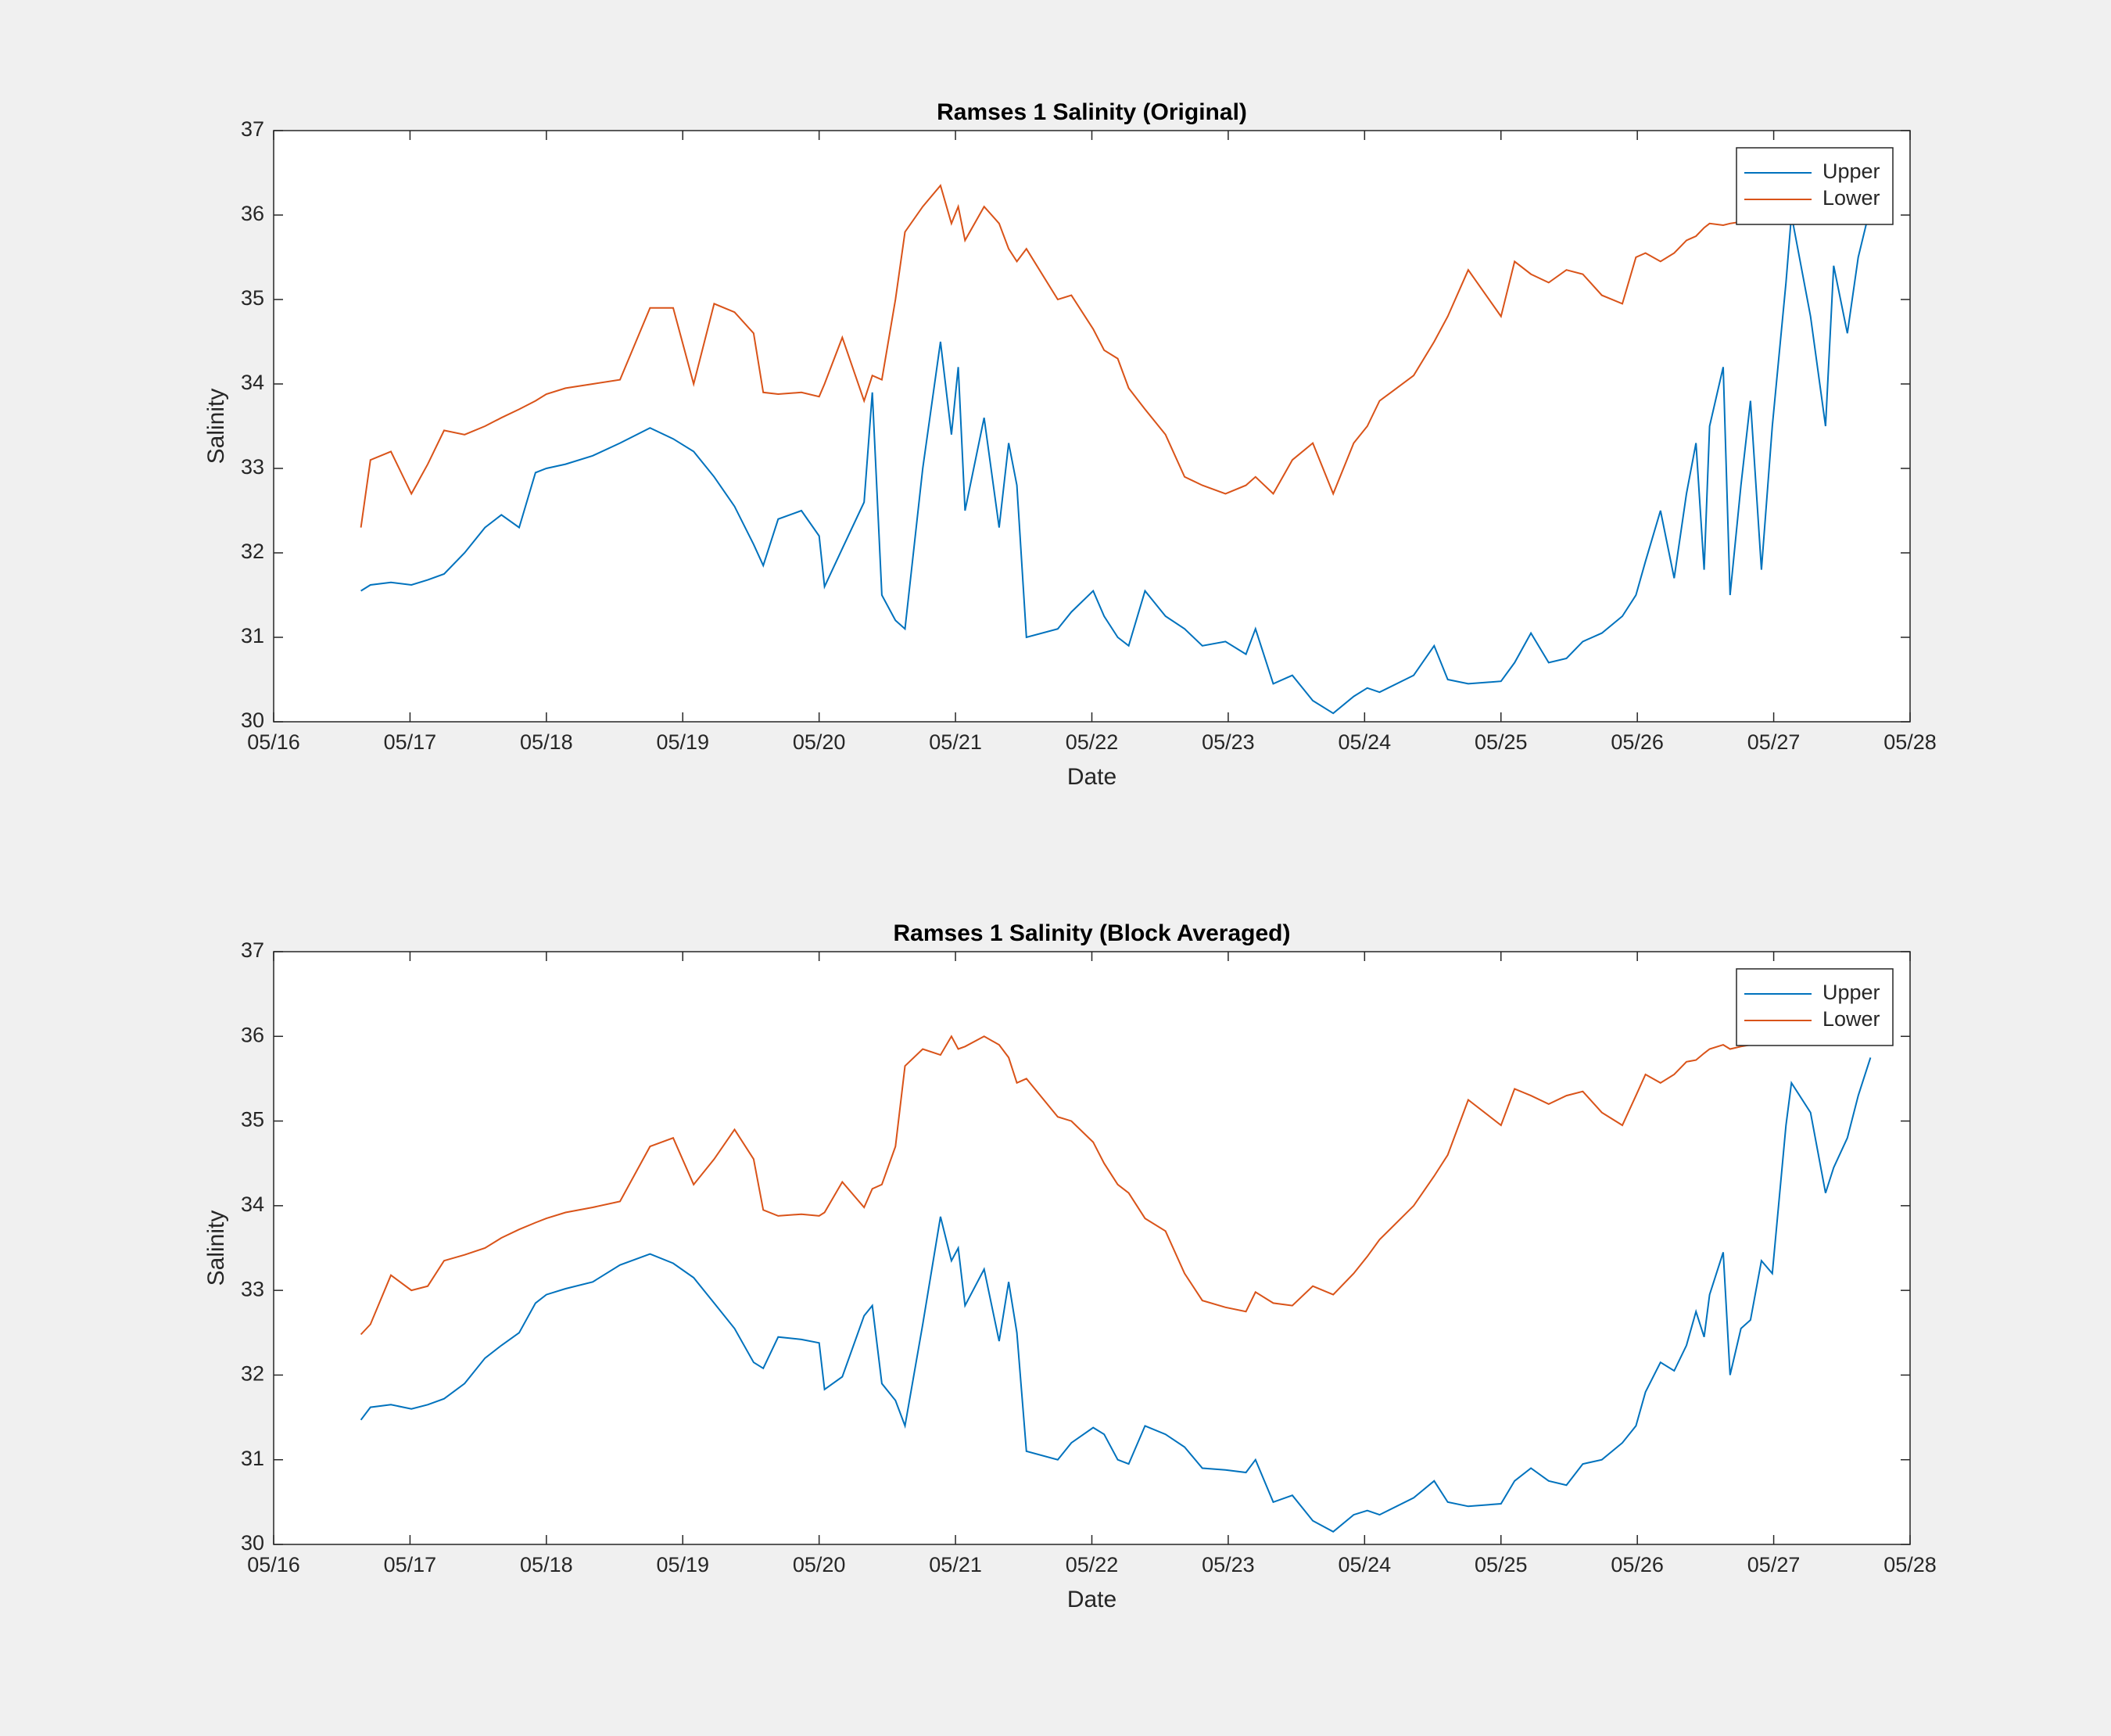 Image resolution: width=2111 pixels, height=1736 pixels. Describe the element at coordinates (1092, 112) in the screenshot. I see `chart-title: Ramses 1 Salinity (Original)` at that location.